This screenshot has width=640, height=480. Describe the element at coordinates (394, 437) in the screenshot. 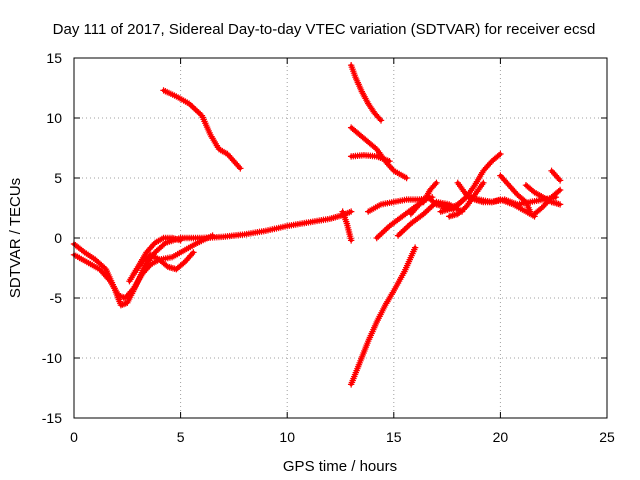

I see `x-tick-label: 15` at that location.